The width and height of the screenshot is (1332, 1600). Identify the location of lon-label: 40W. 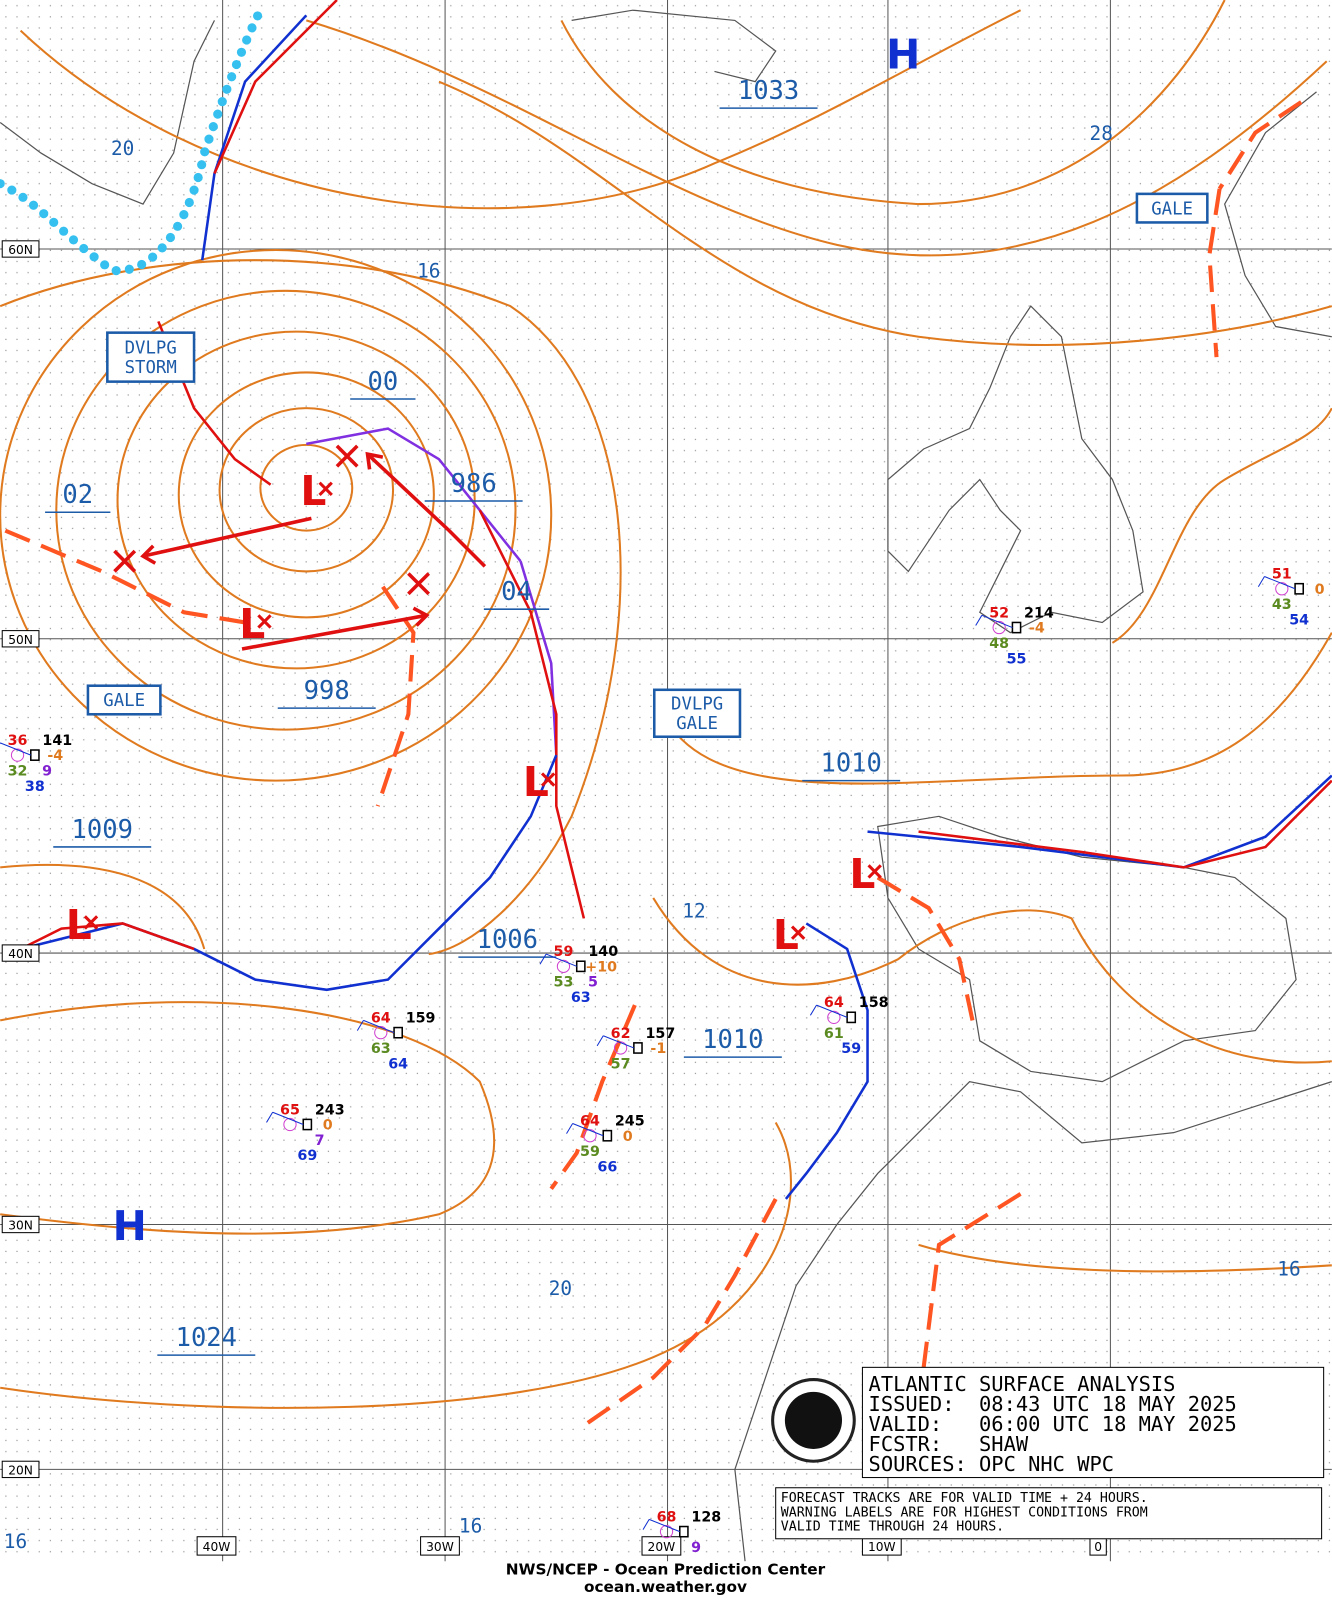
(217, 1547).